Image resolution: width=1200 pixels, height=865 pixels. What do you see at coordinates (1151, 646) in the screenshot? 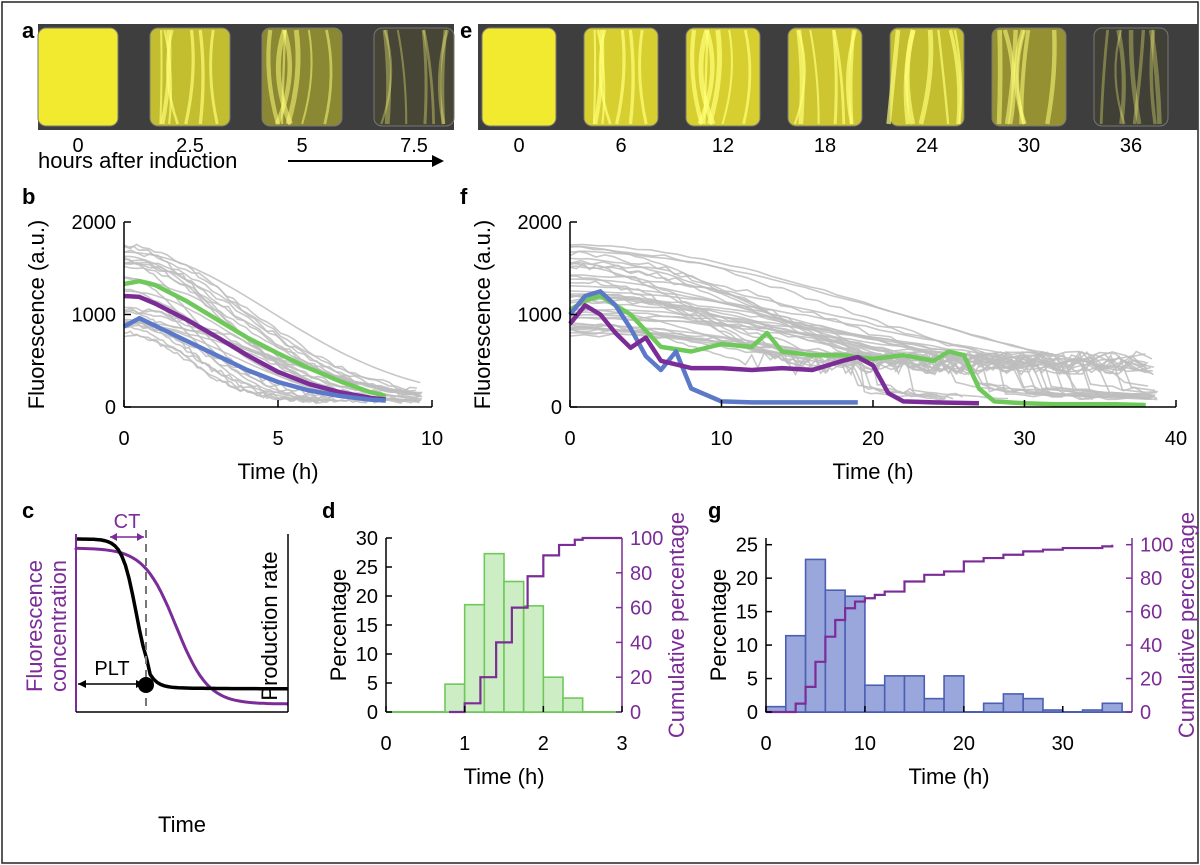
I see `right-tick-label: 40` at bounding box center [1151, 646].